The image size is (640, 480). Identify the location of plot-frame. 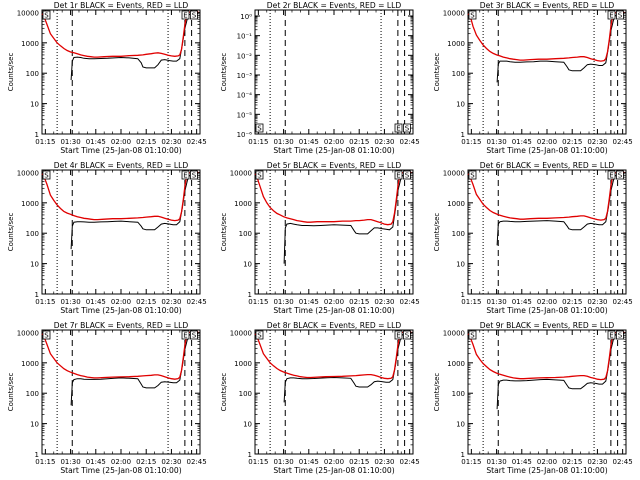
(334, 72).